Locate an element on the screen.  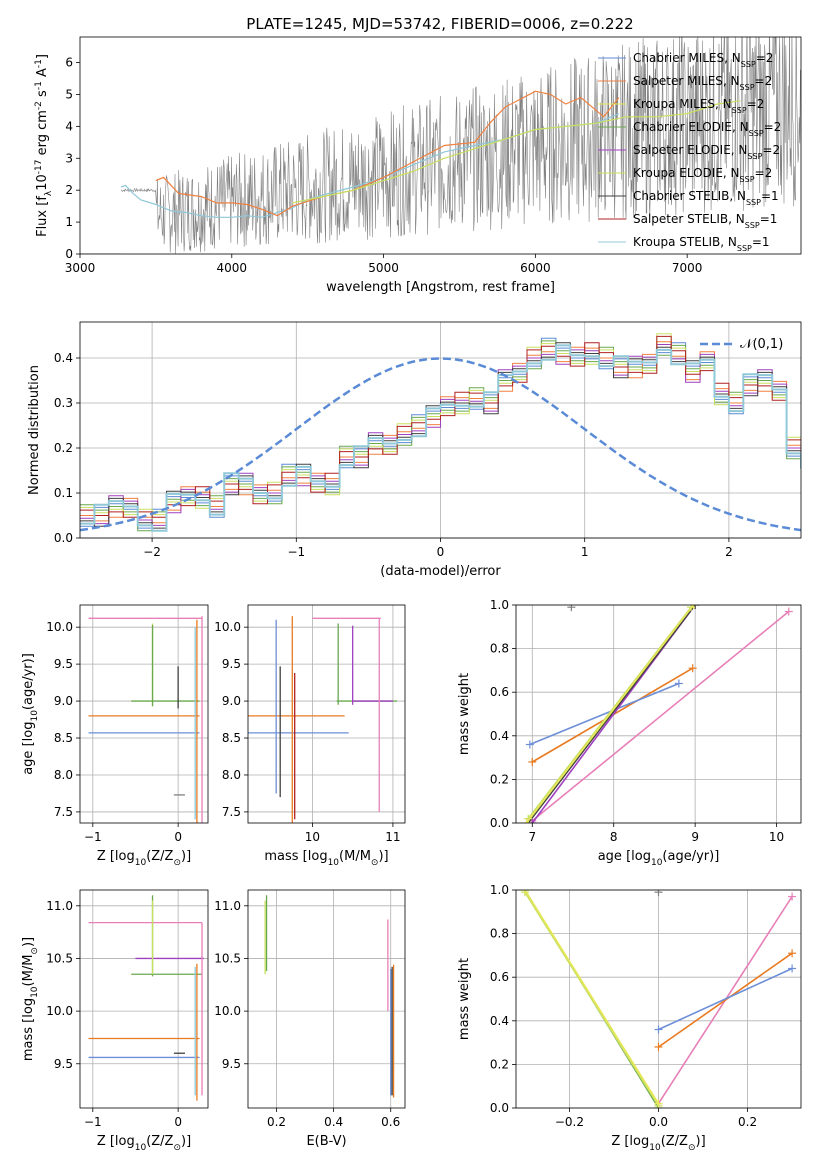
y-axis-label: mass [log10(M/M⊙)] is located at coordinates (30, 999).